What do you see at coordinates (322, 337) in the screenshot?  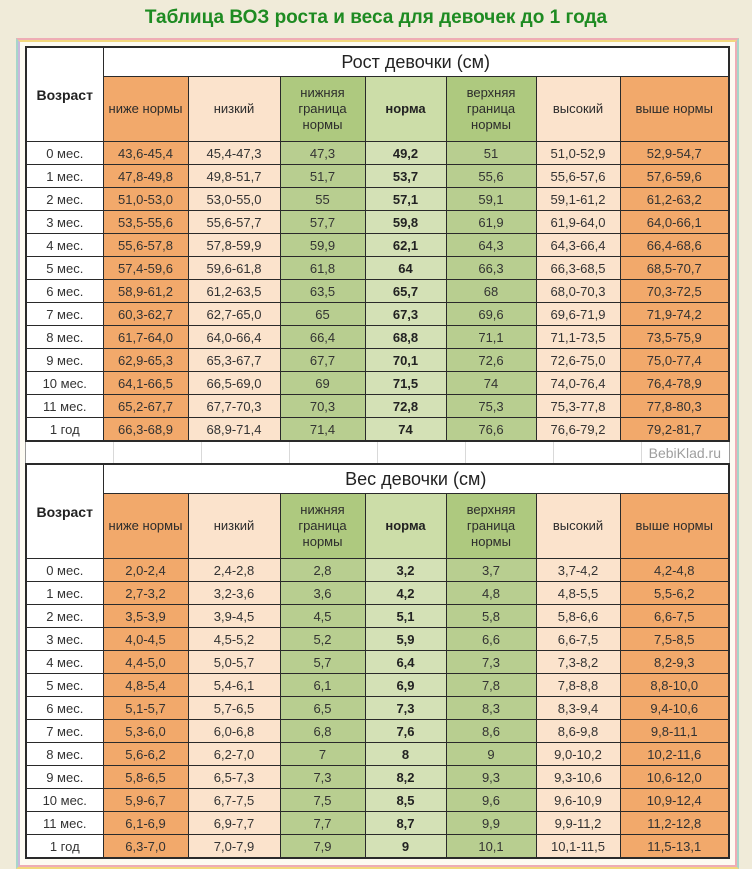 I see `value-cell-lower-border: 66,4` at bounding box center [322, 337].